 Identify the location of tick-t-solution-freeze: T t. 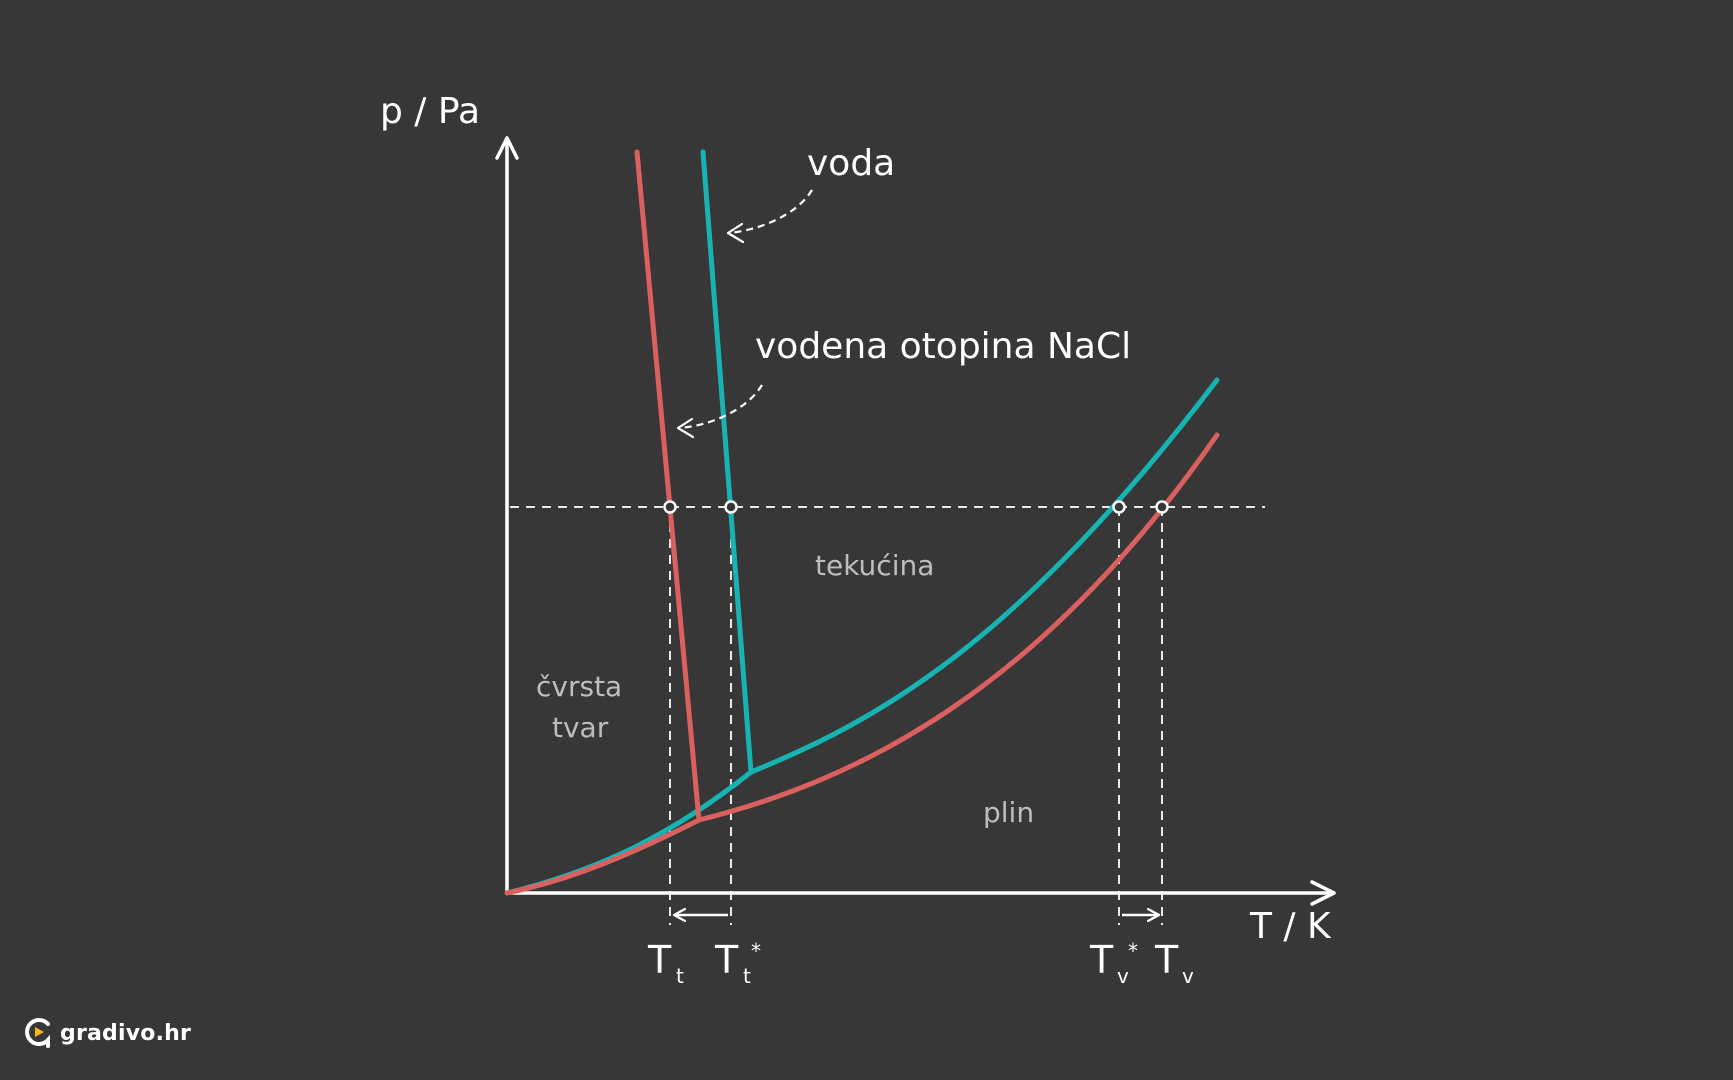
(665, 963).